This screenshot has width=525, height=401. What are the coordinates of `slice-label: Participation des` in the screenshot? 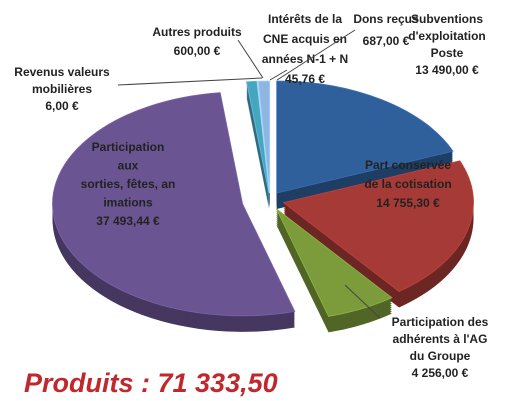 It's located at (440, 322).